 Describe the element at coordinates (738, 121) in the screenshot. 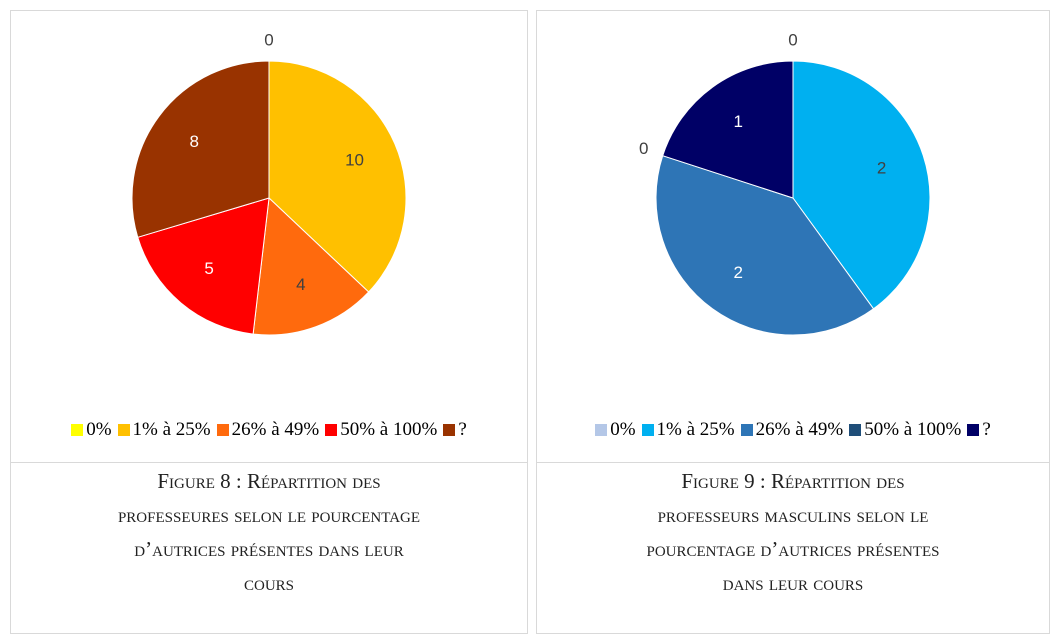

I see `data-label: 1` at that location.